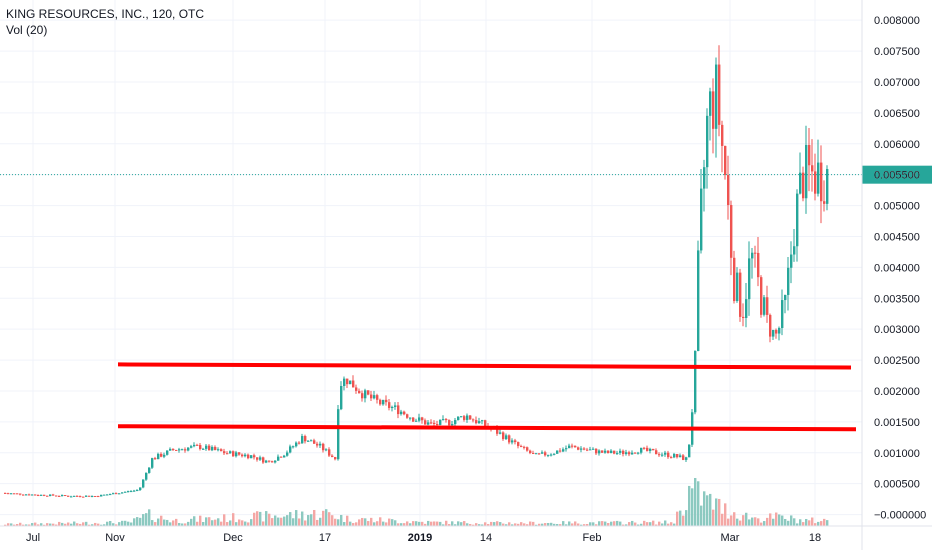 This screenshot has height=550, width=932. Describe the element at coordinates (27, 30) in the screenshot. I see `volume-indicator-label: Vol (20)` at that location.